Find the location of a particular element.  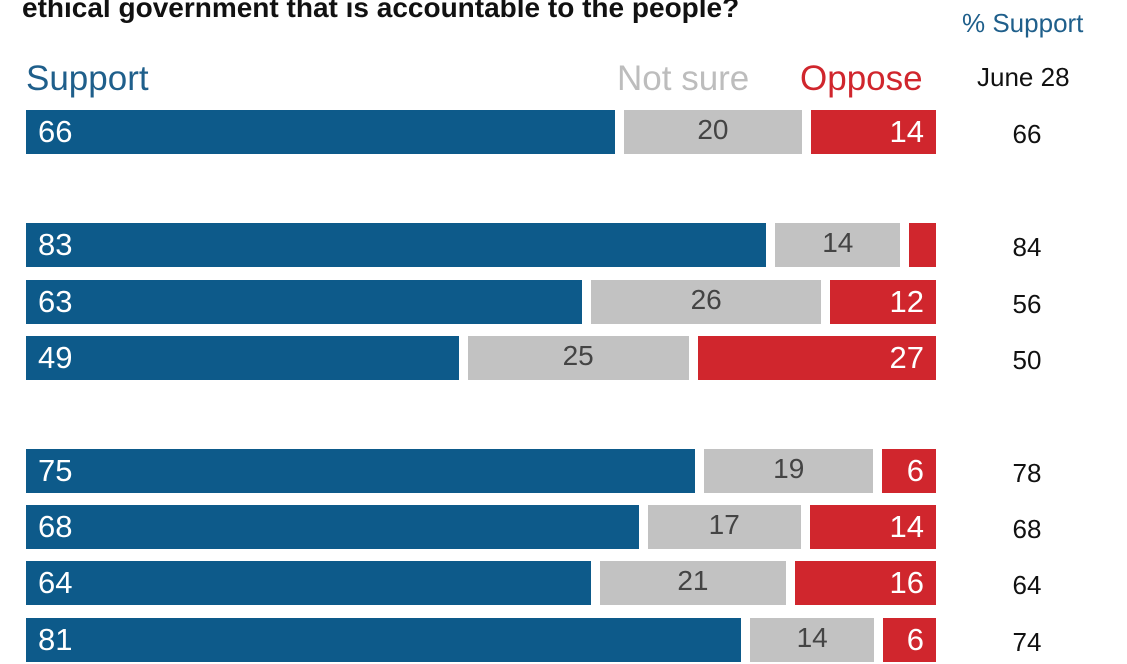

not-sure-value-label: 19 is located at coordinates (789, 468).